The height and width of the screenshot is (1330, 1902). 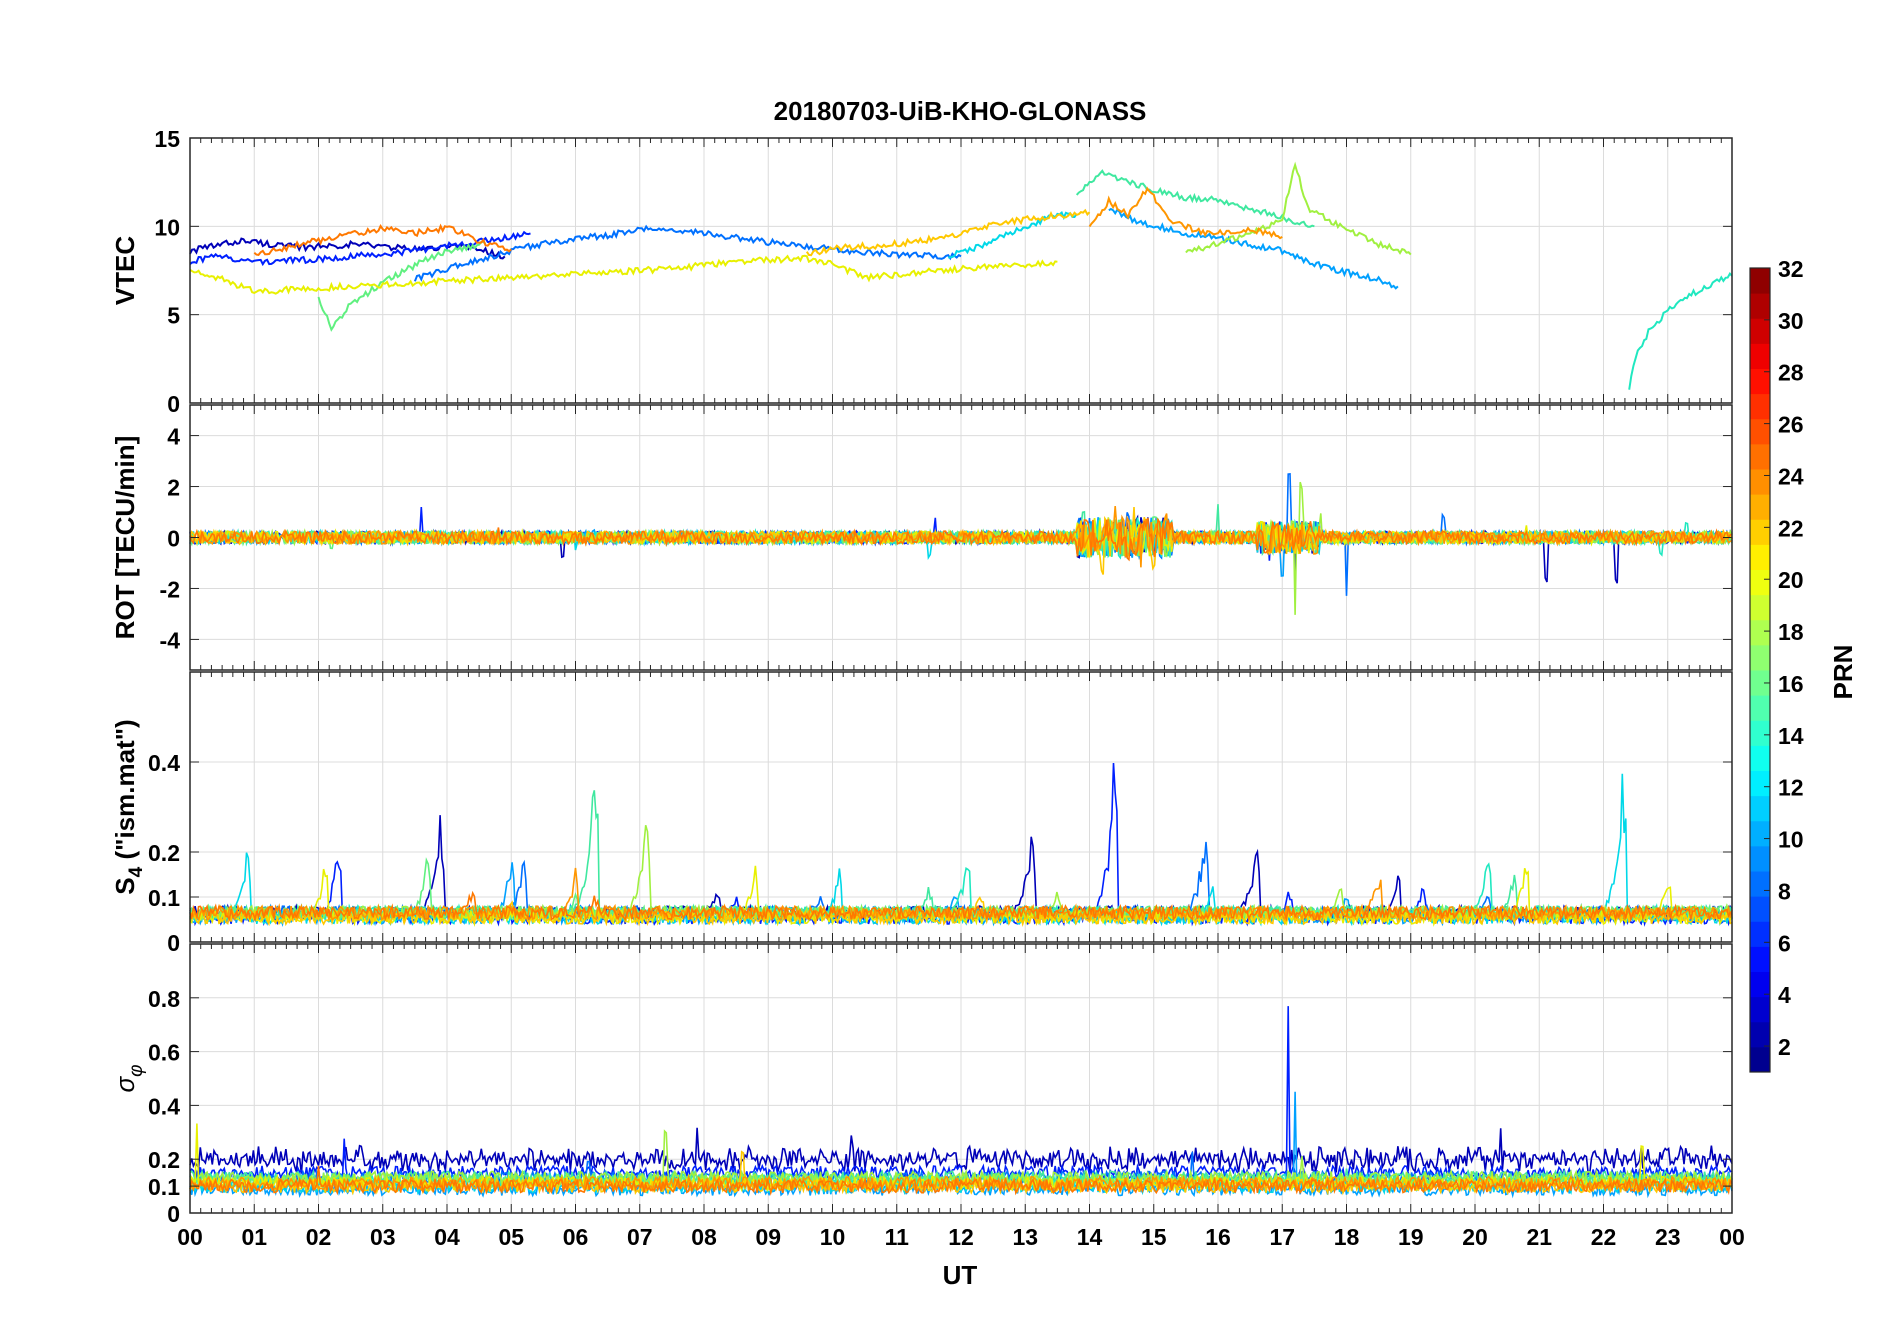 What do you see at coordinates (125, 538) in the screenshot?
I see `y-axis-label-rot: ROT [TECU/min]` at bounding box center [125, 538].